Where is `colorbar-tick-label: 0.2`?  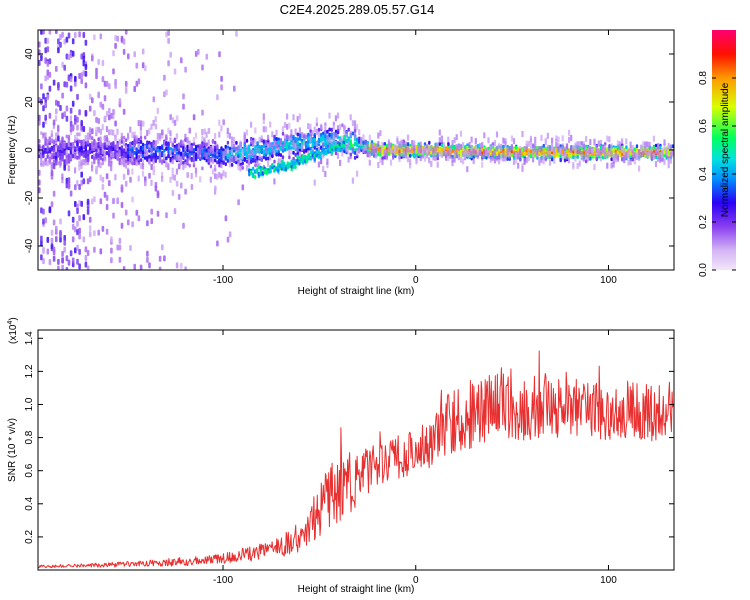 colorbar-tick-label: 0.2 is located at coordinates (703, 222).